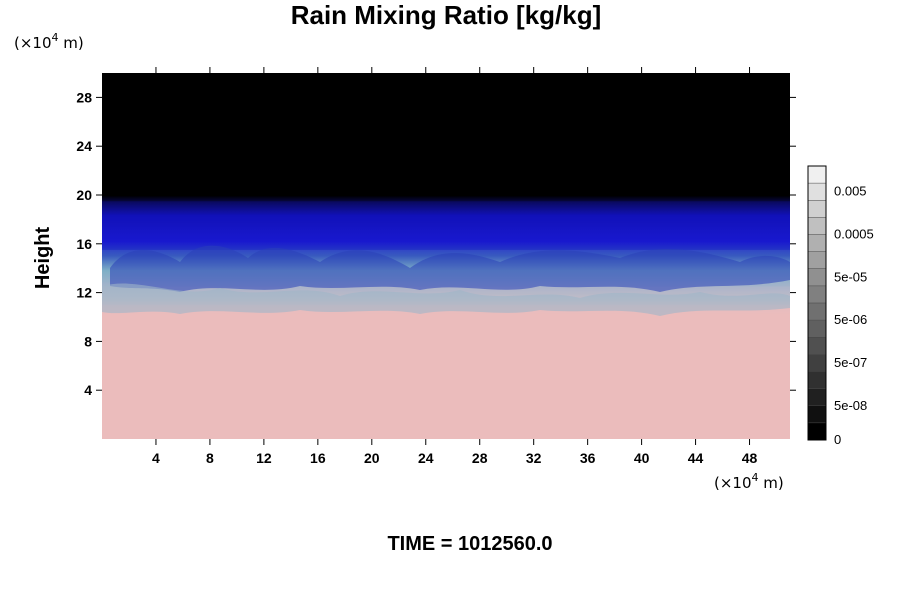  What do you see at coordinates (642, 458) in the screenshot?
I see `x-tick-label: 40` at bounding box center [642, 458].